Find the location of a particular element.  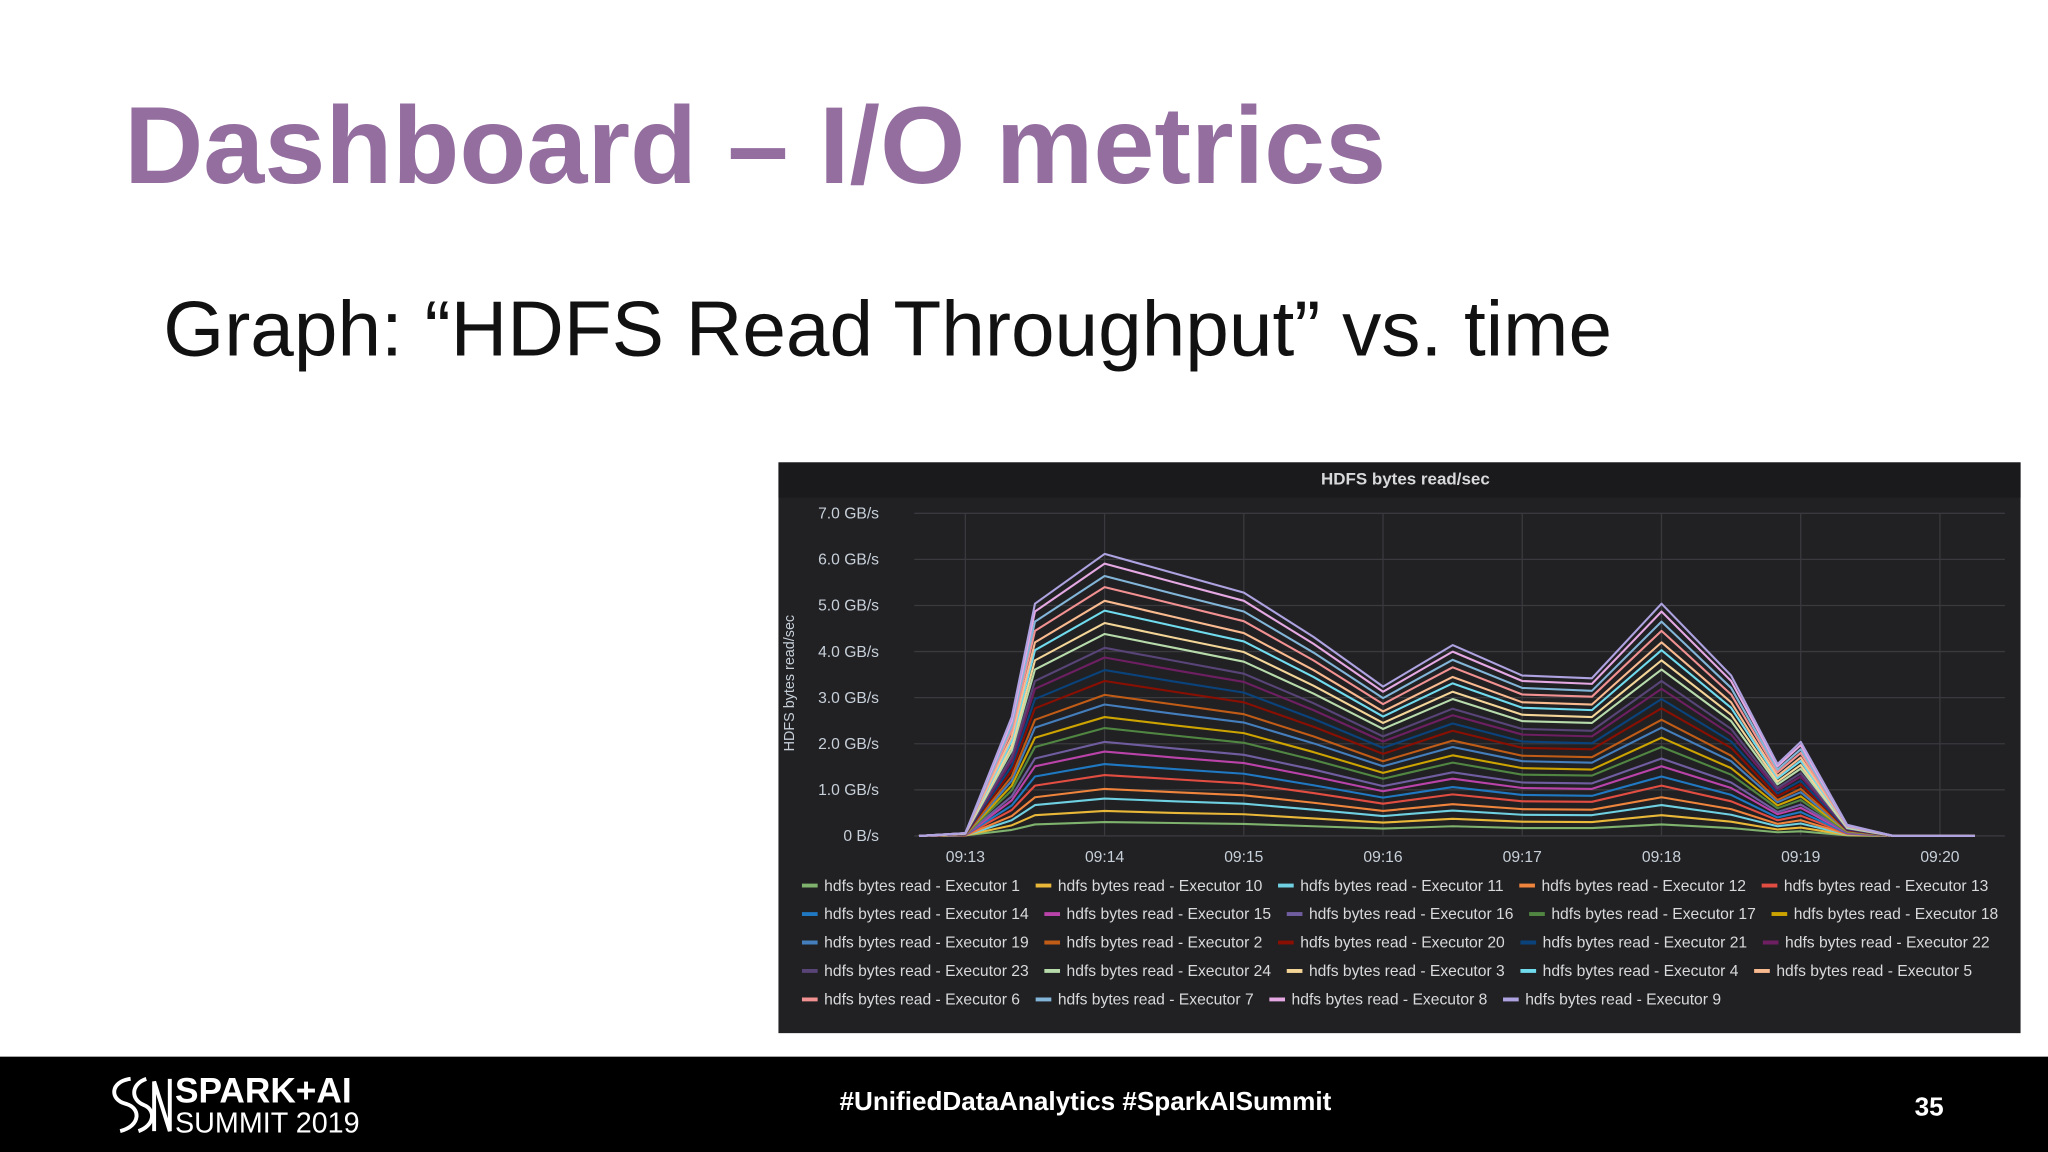

legend-label: hdfs bytes read - Executor 6 is located at coordinates (922, 1000).